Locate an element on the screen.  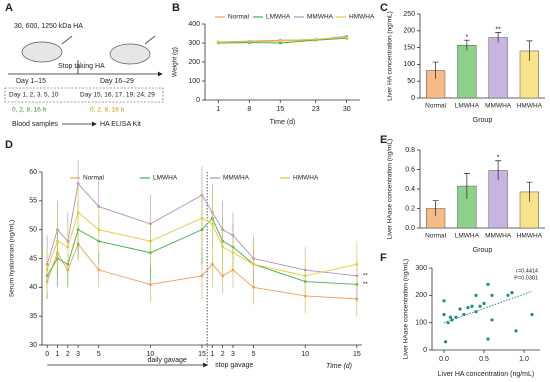
x-tick-label: 5 is located at coordinates (99, 354).